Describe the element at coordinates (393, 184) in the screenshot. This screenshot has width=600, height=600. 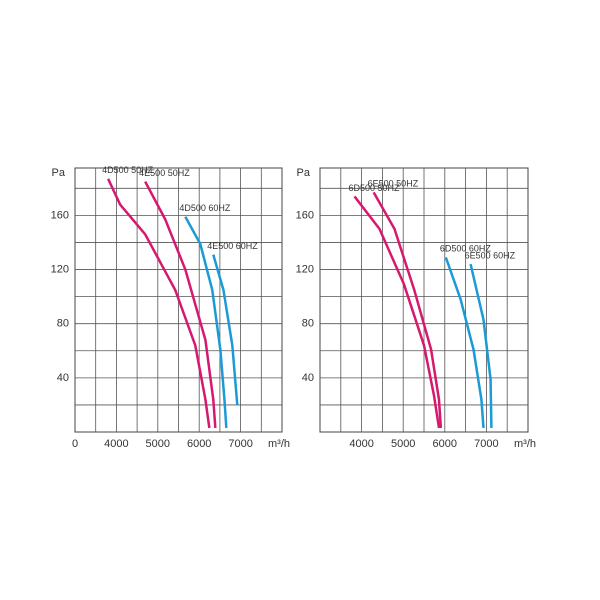
I see `curve-label: 6E500 50HZ` at that location.